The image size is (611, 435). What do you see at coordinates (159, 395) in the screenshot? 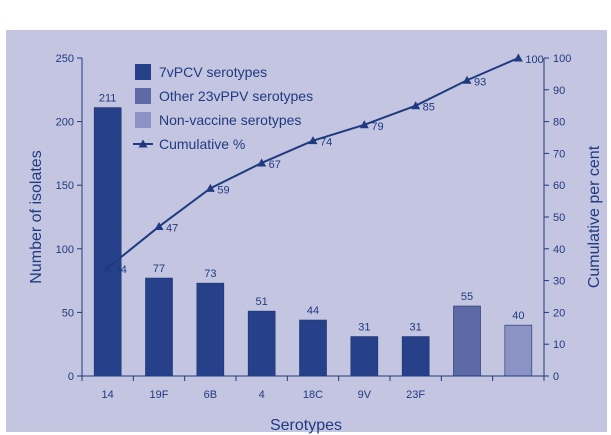
I see `x-tick-label: 19F` at bounding box center [159, 395].